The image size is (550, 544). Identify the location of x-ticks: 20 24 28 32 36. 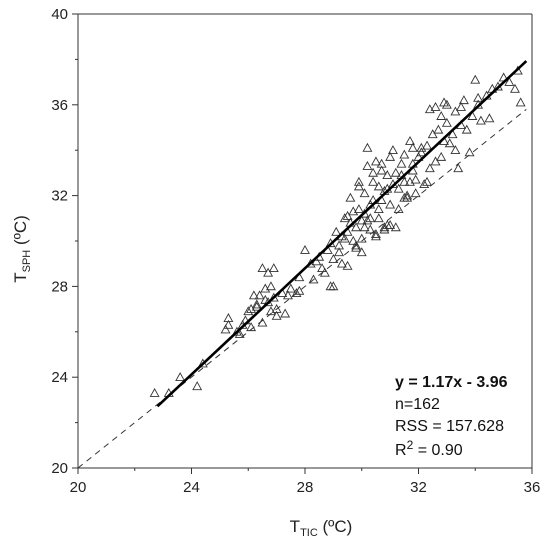
(305, 482).